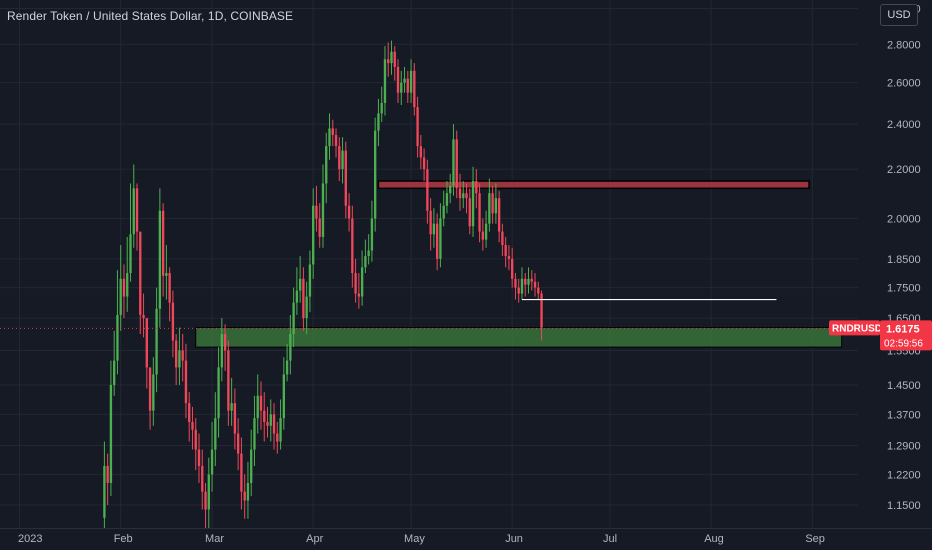  I want to click on support-zone, so click(519, 337).